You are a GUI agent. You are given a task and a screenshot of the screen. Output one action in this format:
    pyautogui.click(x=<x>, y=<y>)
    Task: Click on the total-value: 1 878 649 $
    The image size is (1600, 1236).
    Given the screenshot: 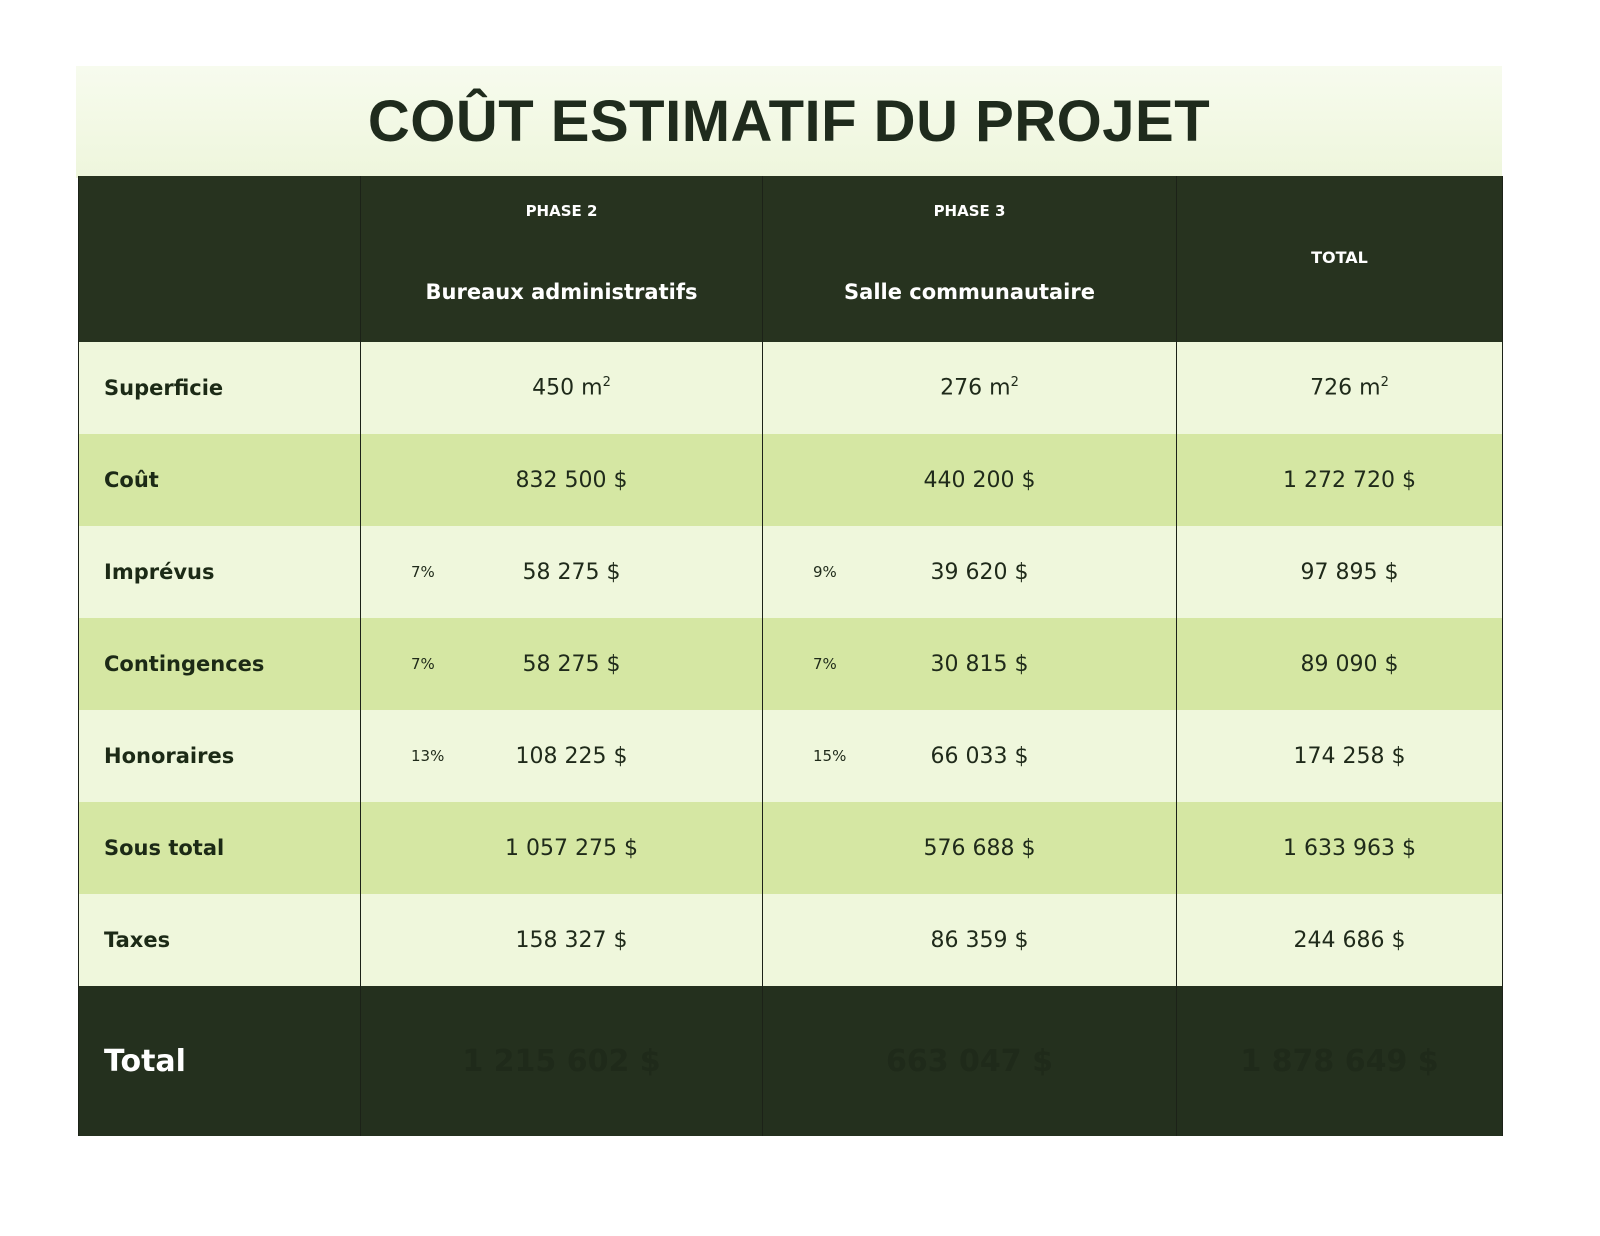 What is the action you would take?
    pyautogui.click(x=1339, y=1061)
    